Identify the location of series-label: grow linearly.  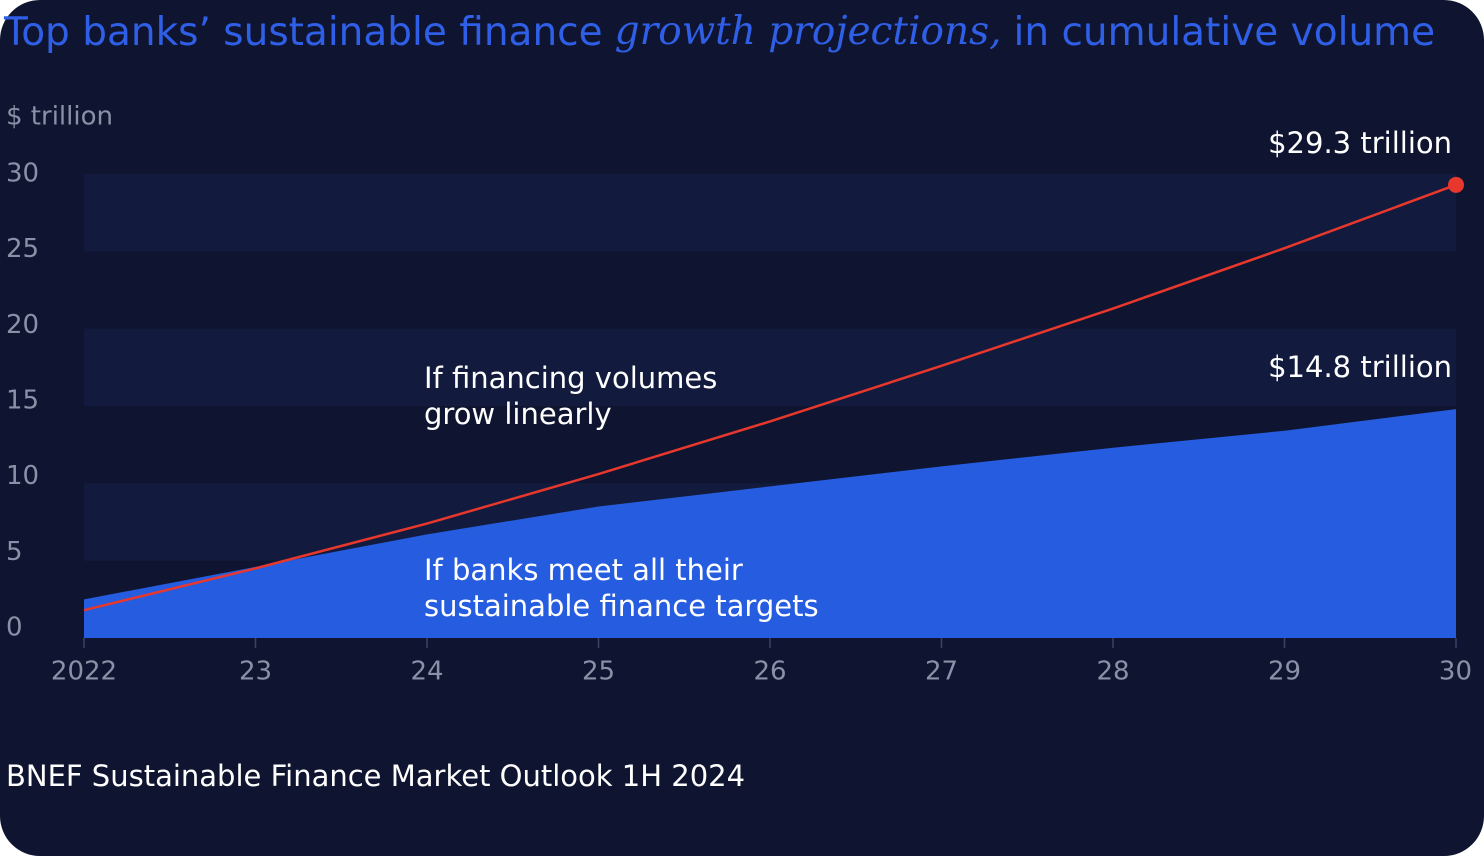
(518, 414).